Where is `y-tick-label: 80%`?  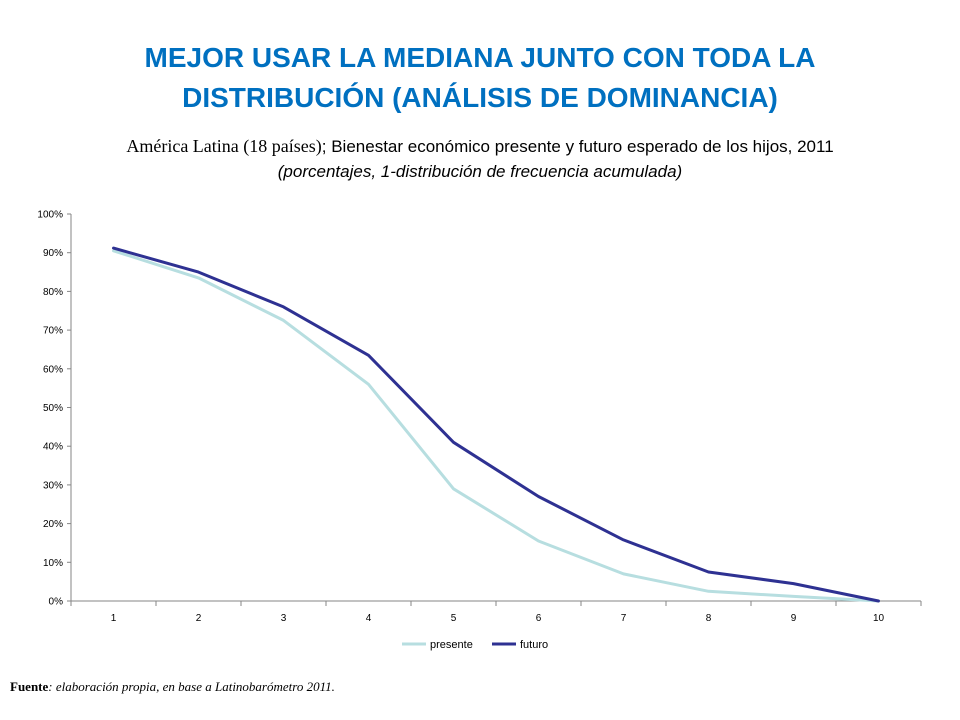
y-tick-label: 80% is located at coordinates (53, 292).